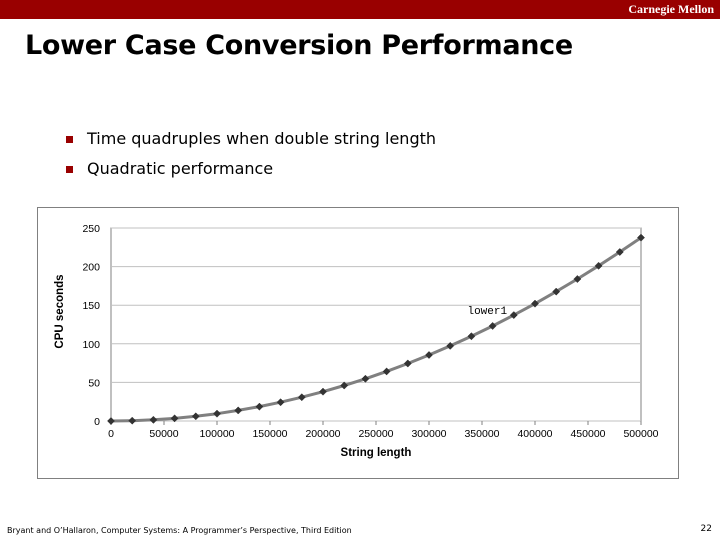  Describe the element at coordinates (481, 434) in the screenshot. I see `x-tick-label: 350000` at that location.